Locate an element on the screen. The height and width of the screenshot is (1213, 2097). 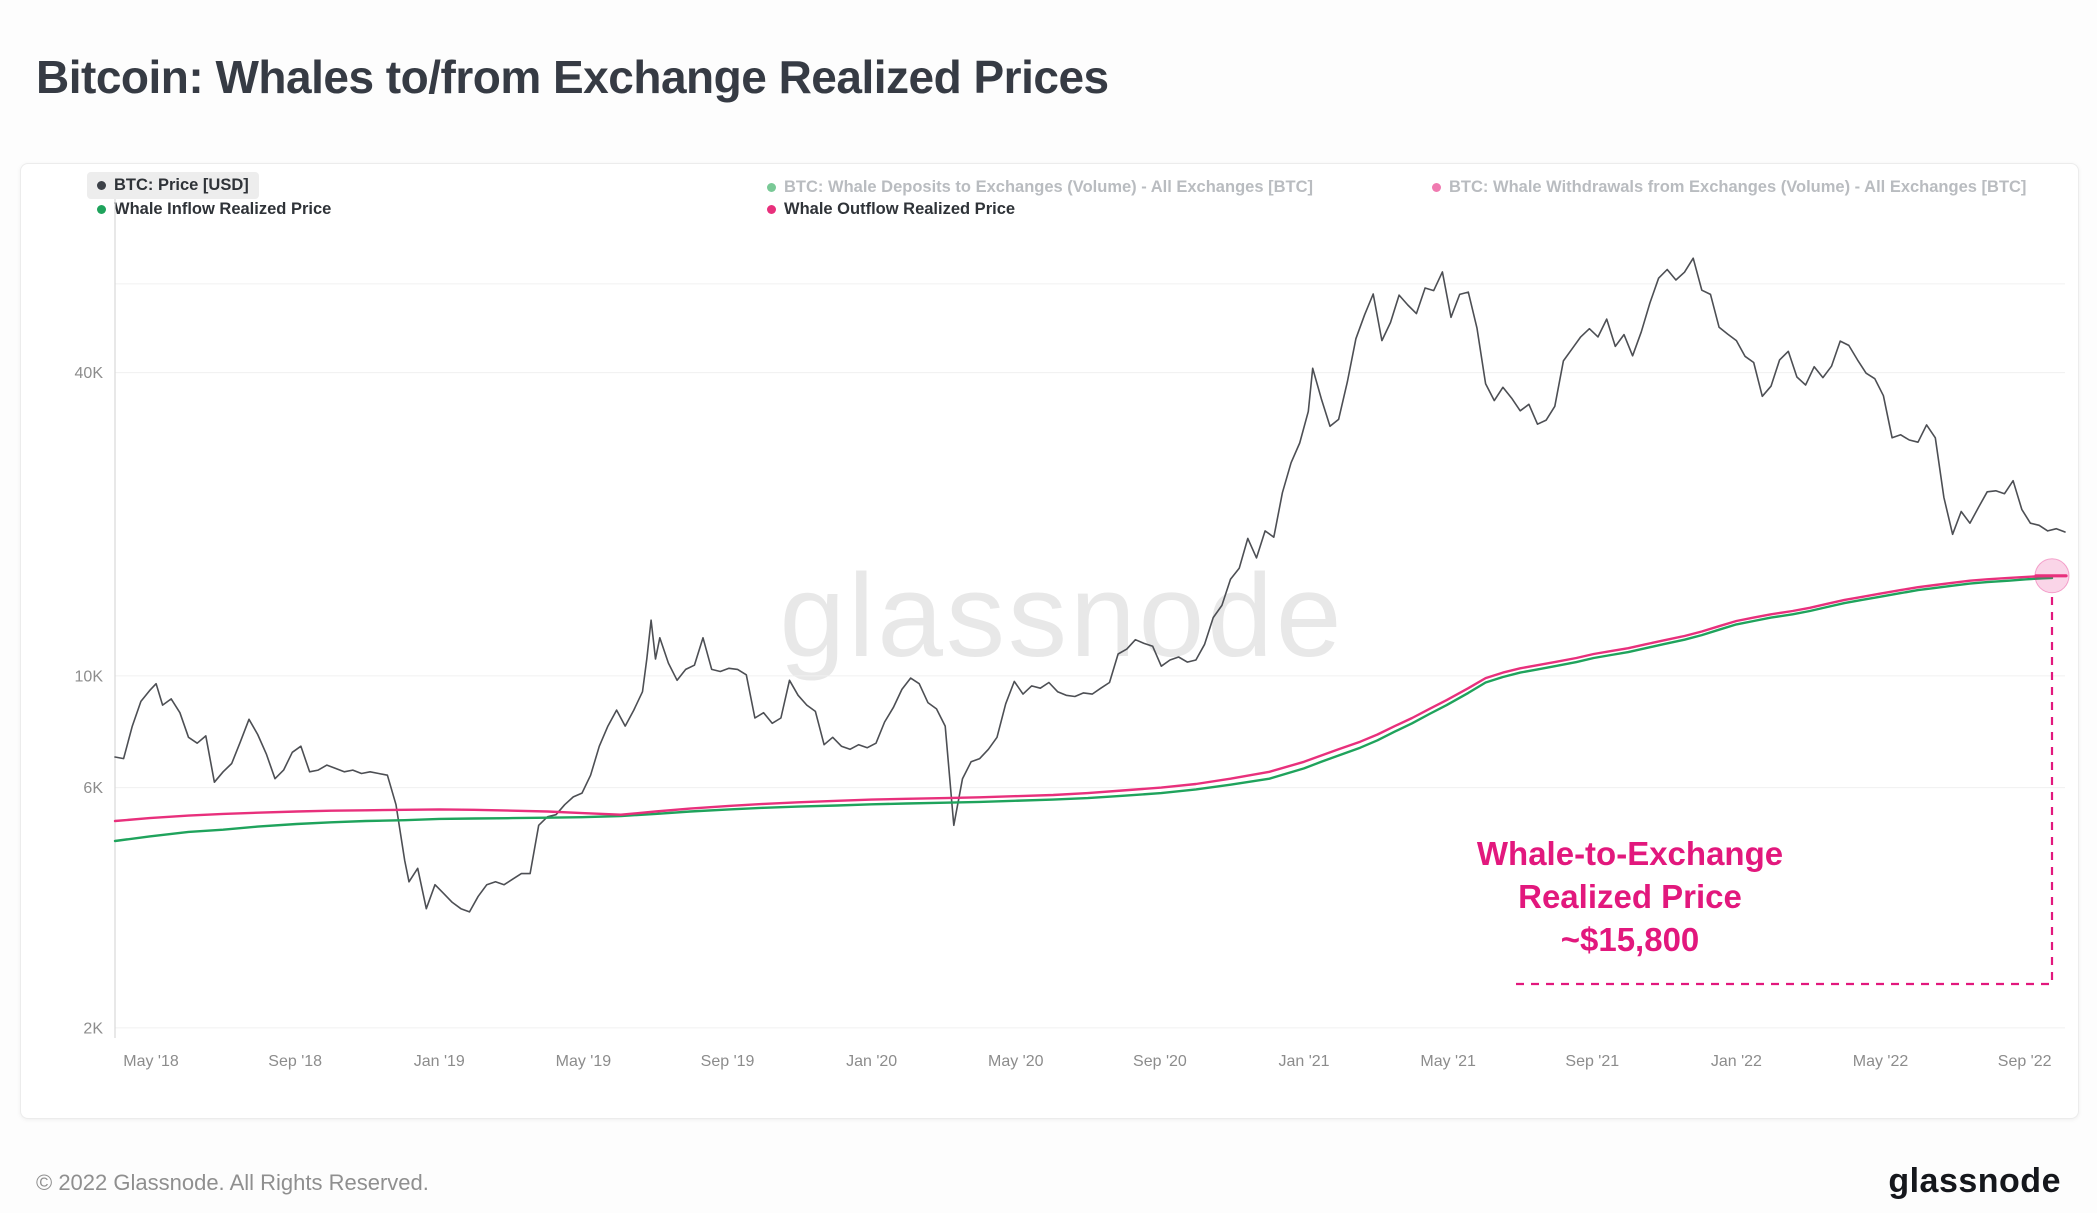
legend-label: Whale Inflow Realized Price is located at coordinates (223, 209).